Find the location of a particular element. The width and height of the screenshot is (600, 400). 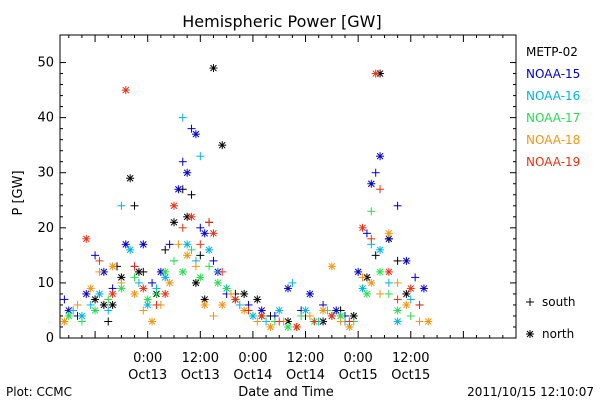

y-tick-label: 40 is located at coordinates (45, 118).